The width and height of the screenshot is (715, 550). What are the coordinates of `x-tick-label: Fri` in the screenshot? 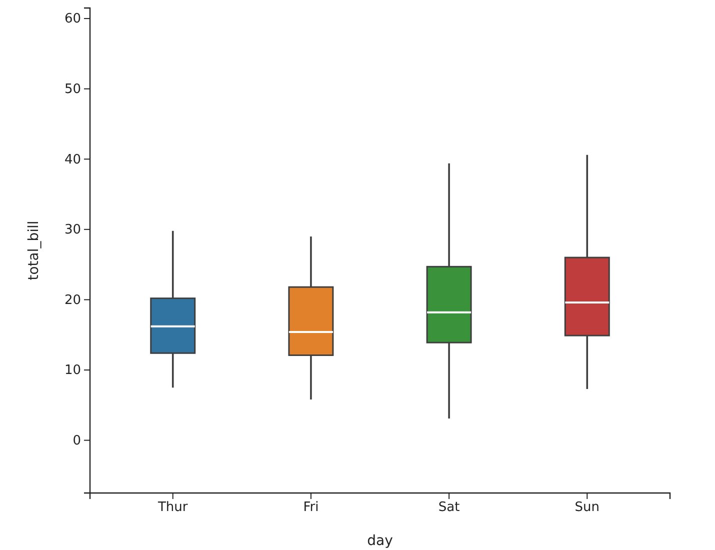 It's located at (311, 508).